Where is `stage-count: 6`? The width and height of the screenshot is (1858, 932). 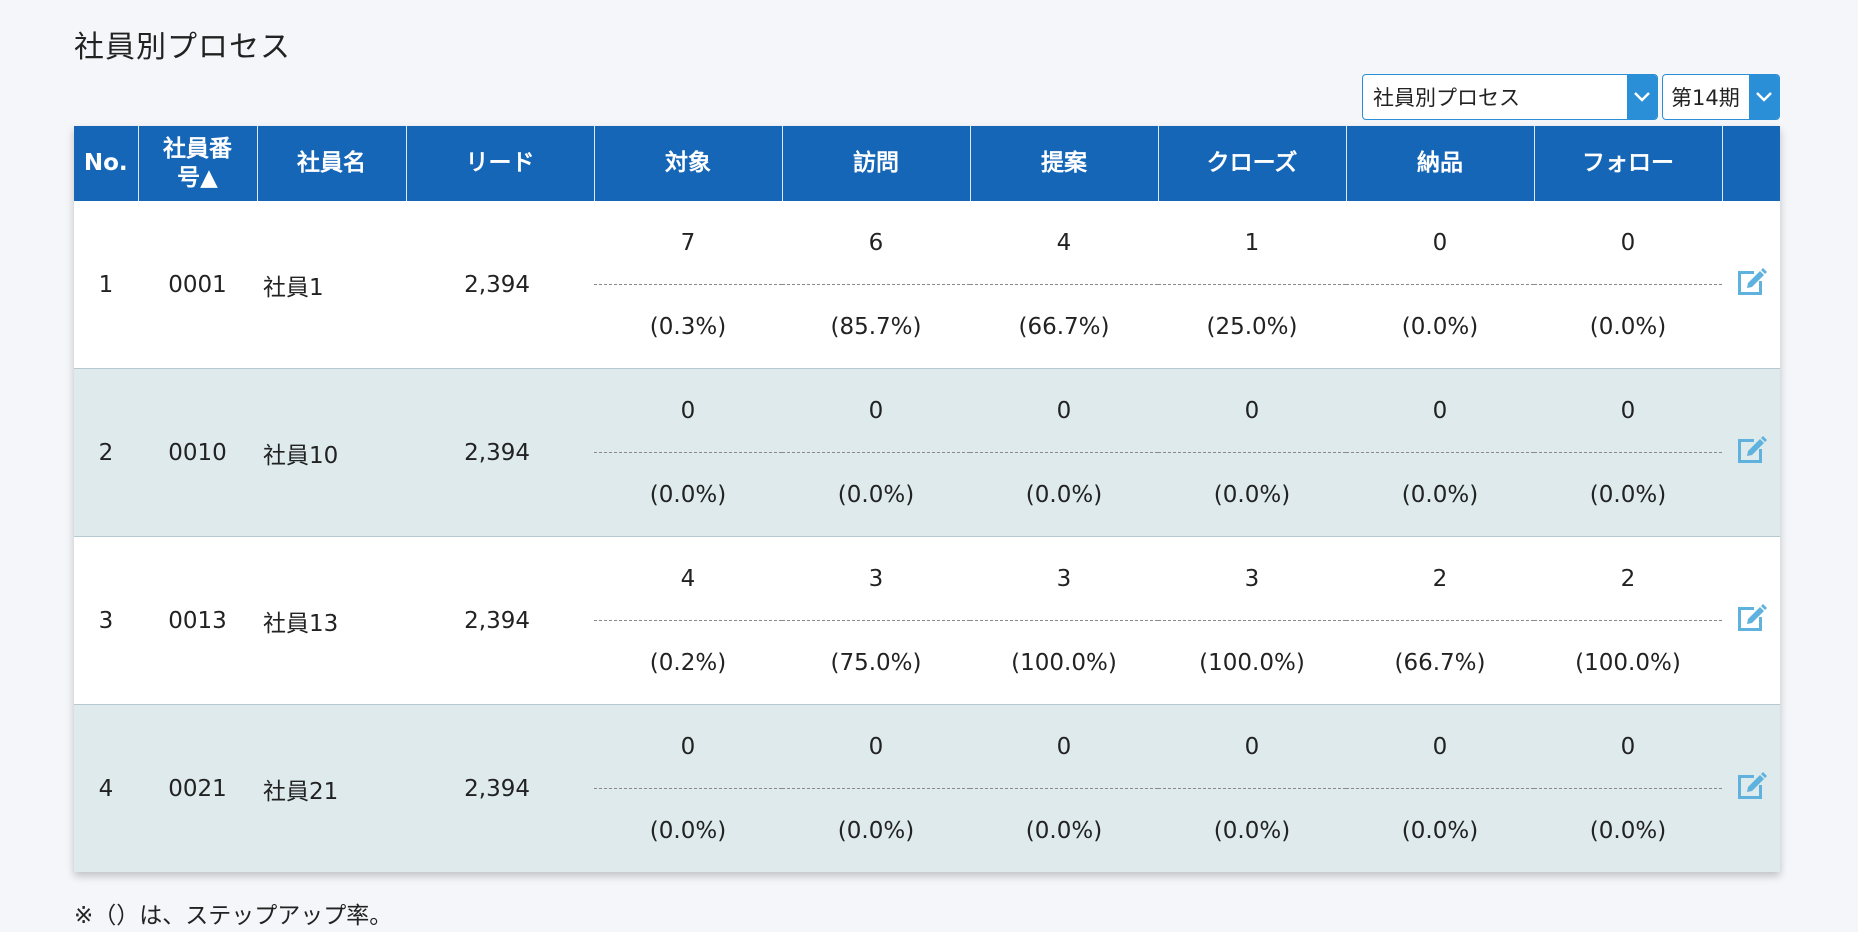 stage-count: 6 is located at coordinates (876, 242).